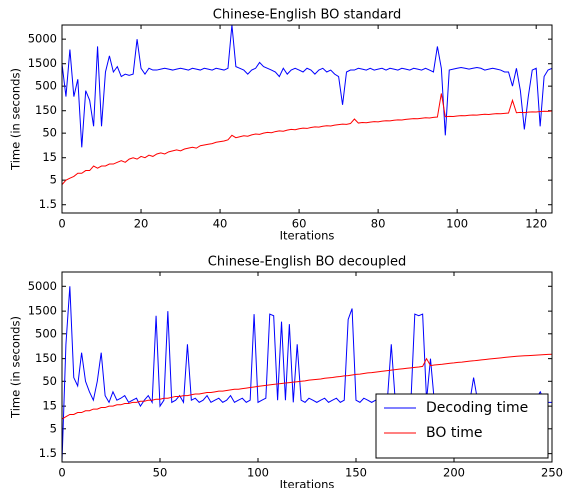 The width and height of the screenshot is (568, 488). What do you see at coordinates (536, 224) in the screenshot?
I see `x-tick-label: 120` at bounding box center [536, 224].